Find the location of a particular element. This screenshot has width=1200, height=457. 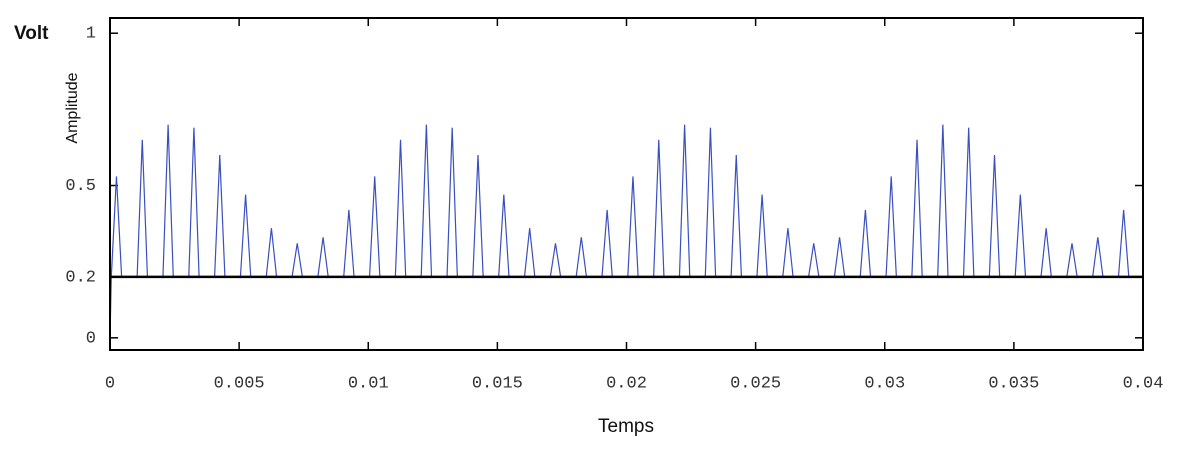

x-tick-label: 0.005 is located at coordinates (239, 383).